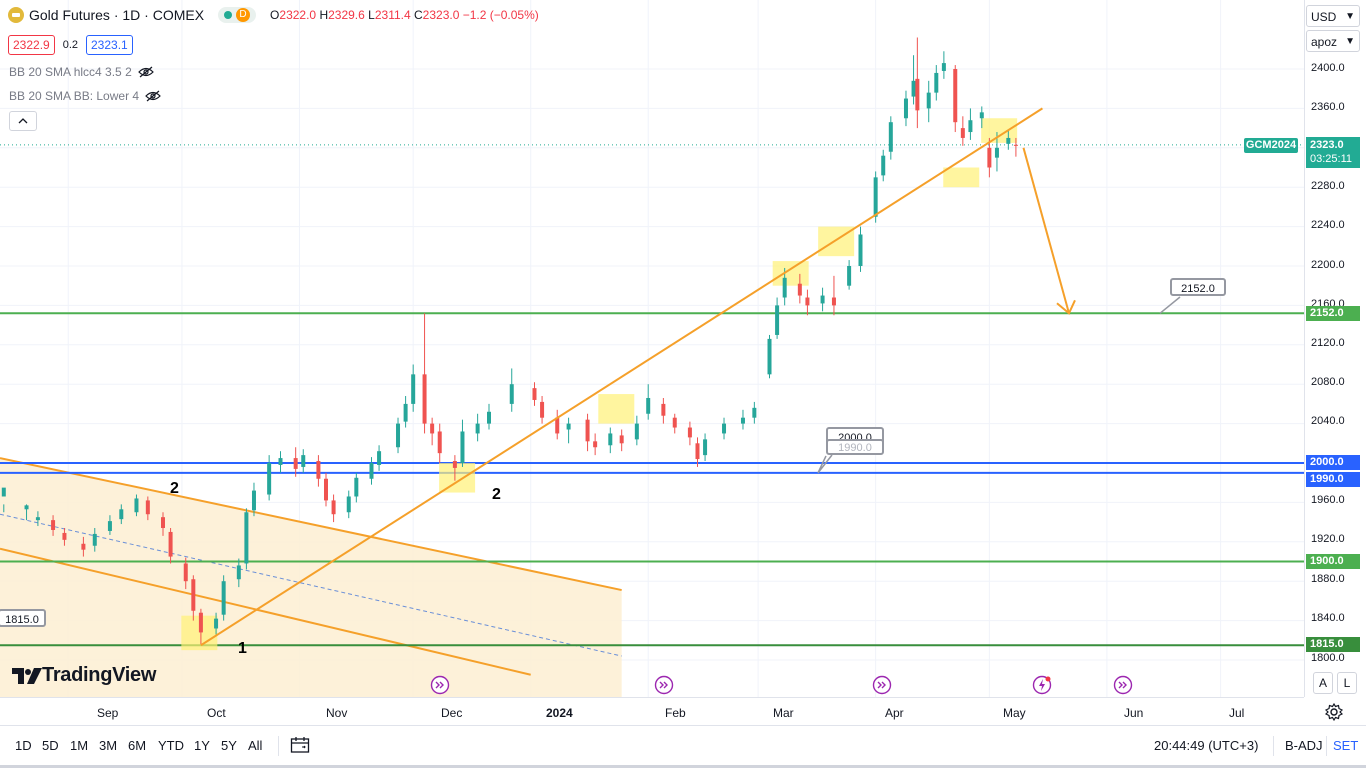 The height and width of the screenshot is (768, 1366). Describe the element at coordinates (243, 15) in the screenshot. I see `delayed-badge: D` at that location.